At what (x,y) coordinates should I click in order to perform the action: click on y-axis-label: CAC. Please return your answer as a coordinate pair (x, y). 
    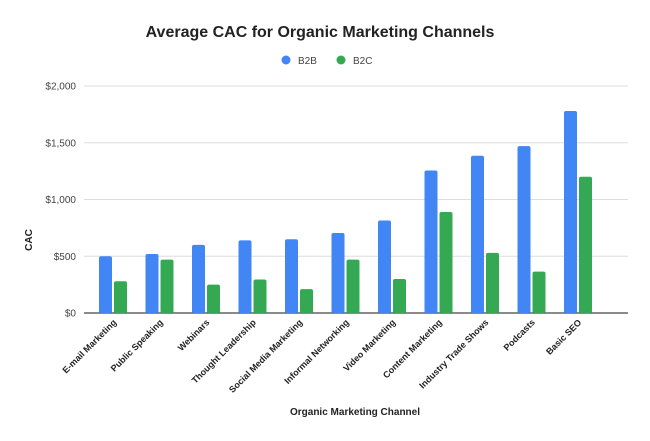
    Looking at the image, I should click on (29, 240).